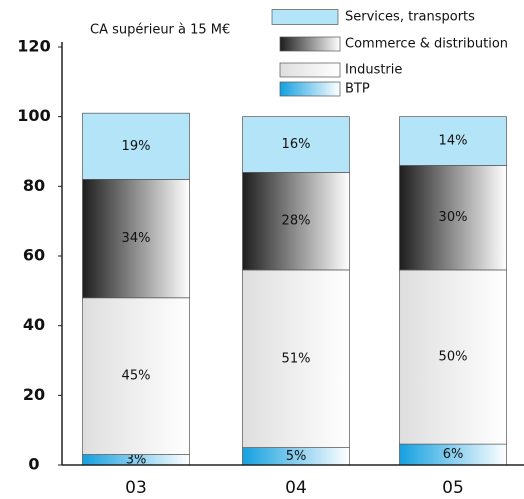  What do you see at coordinates (136, 488) in the screenshot?
I see `x-tick-label: 03` at bounding box center [136, 488].